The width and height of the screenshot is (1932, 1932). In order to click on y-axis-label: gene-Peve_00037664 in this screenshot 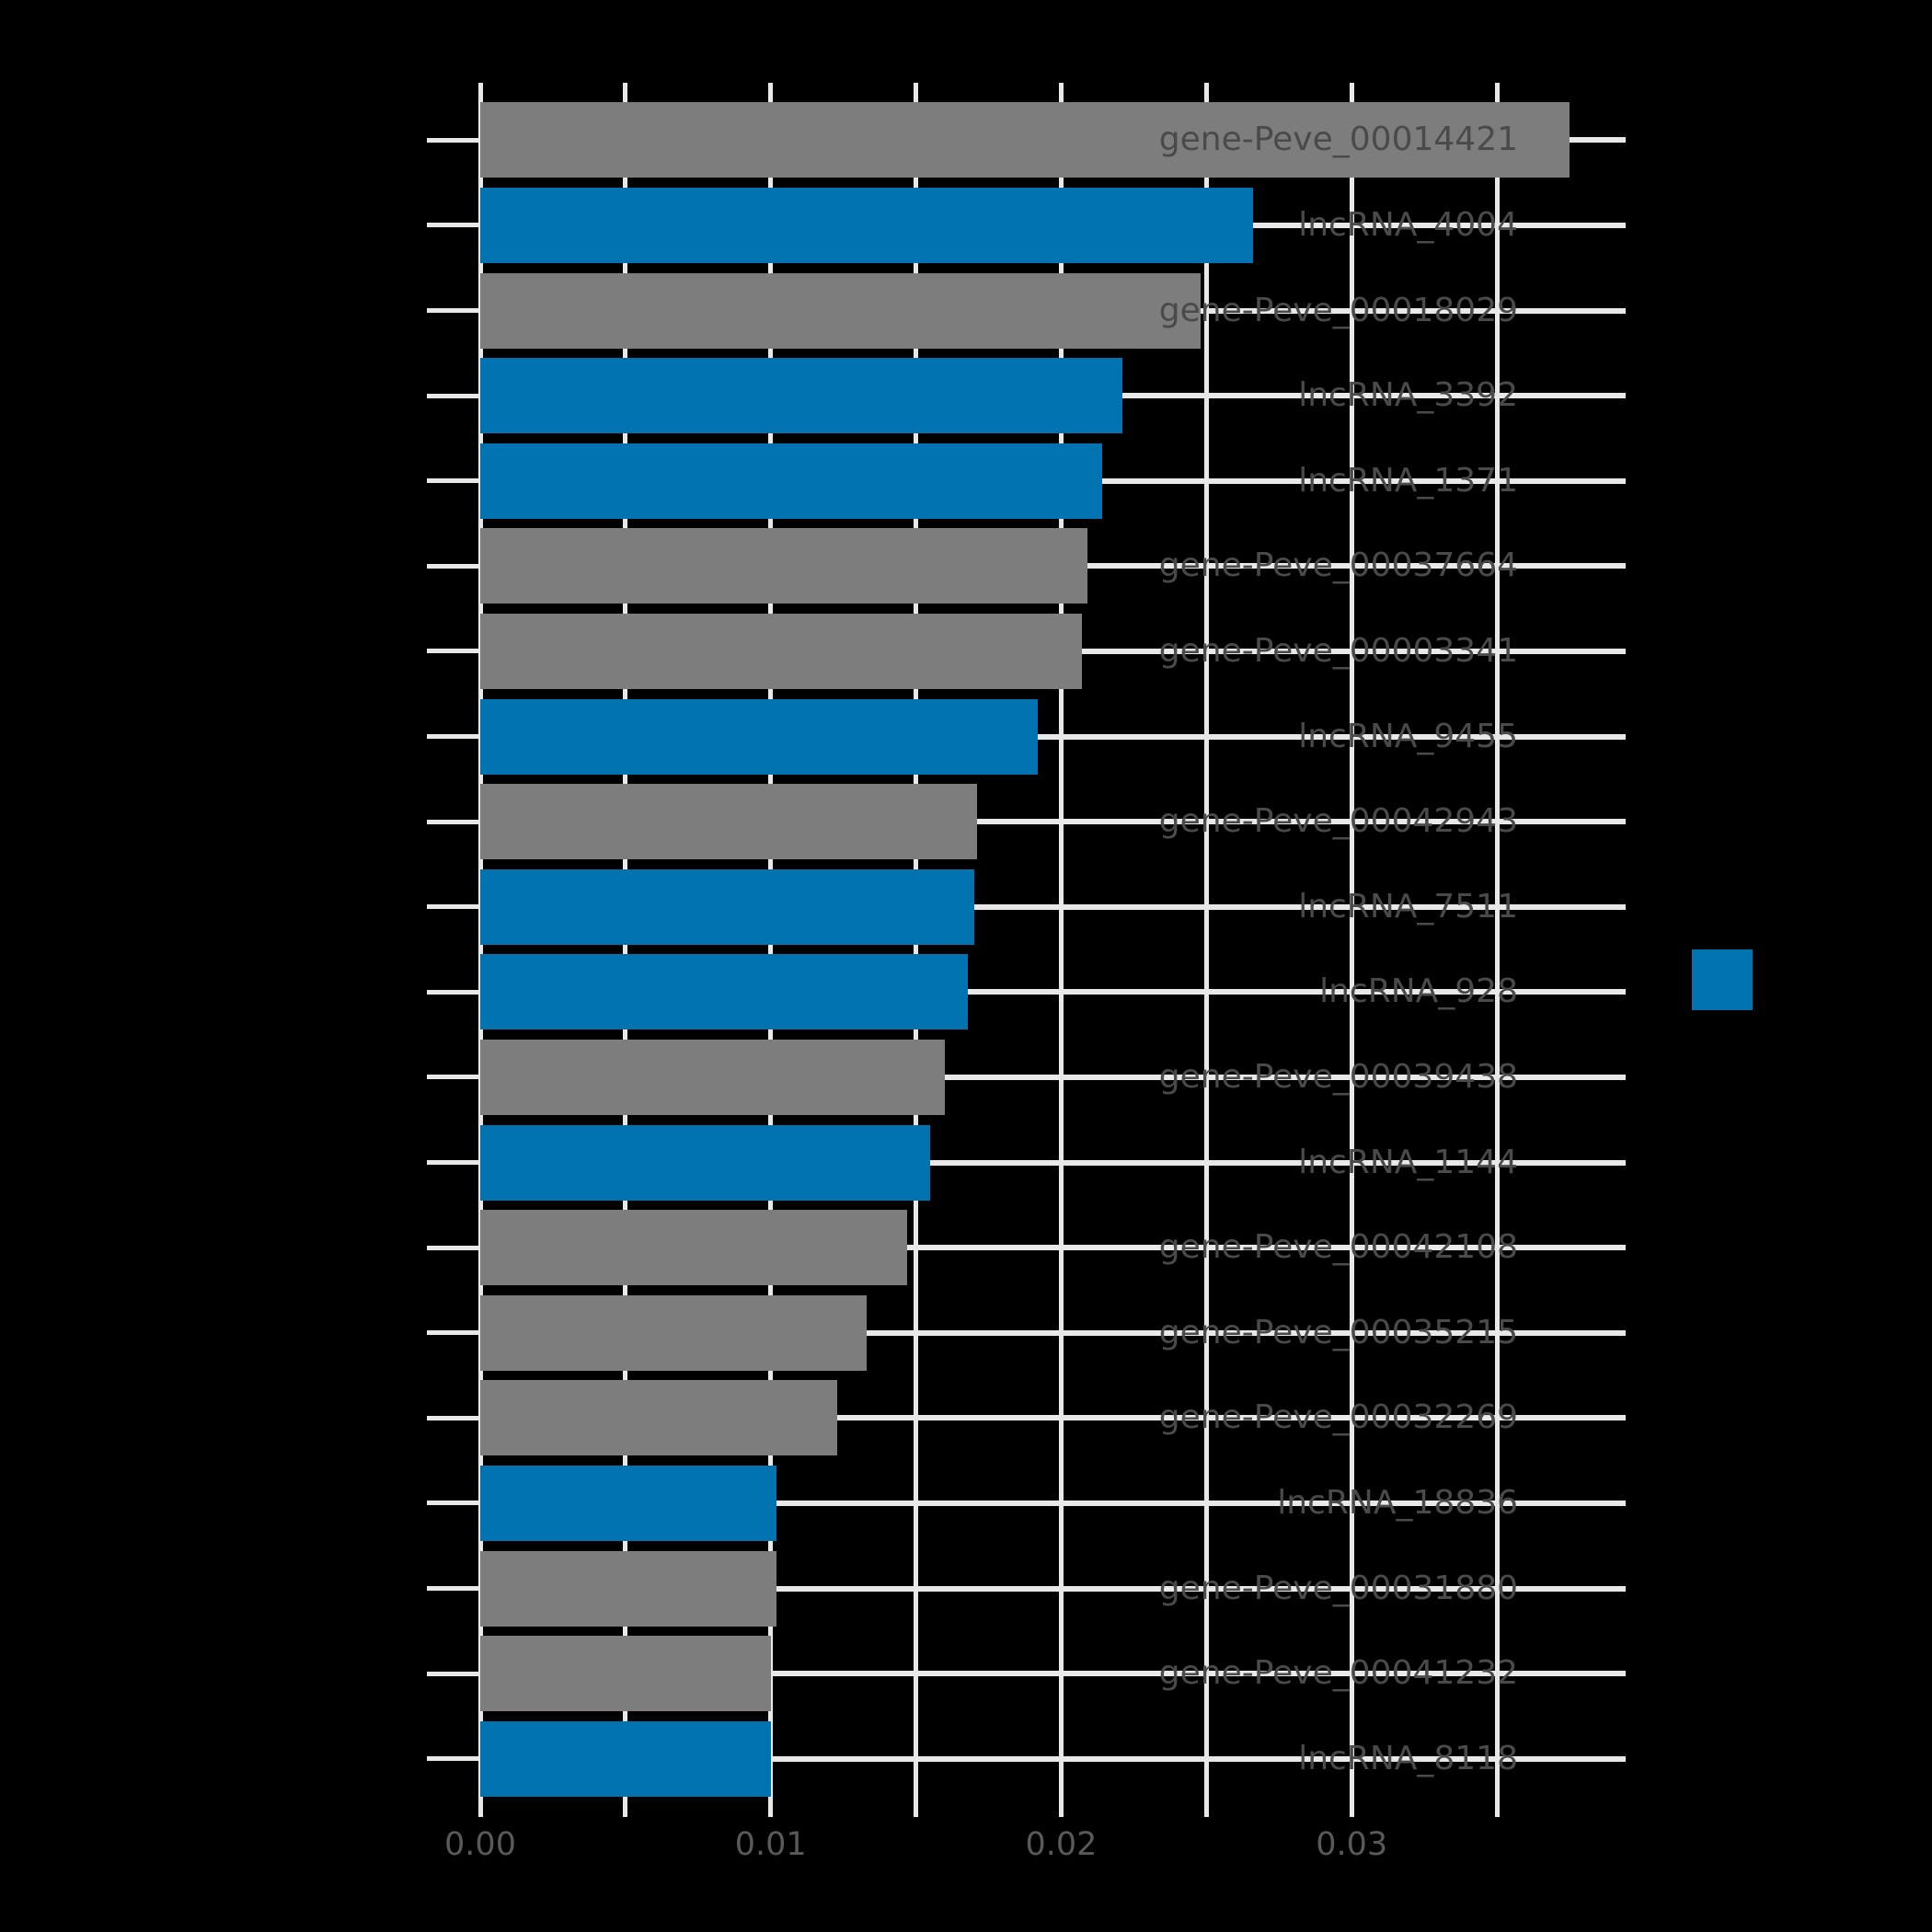, I will do `click(1338, 565)`.